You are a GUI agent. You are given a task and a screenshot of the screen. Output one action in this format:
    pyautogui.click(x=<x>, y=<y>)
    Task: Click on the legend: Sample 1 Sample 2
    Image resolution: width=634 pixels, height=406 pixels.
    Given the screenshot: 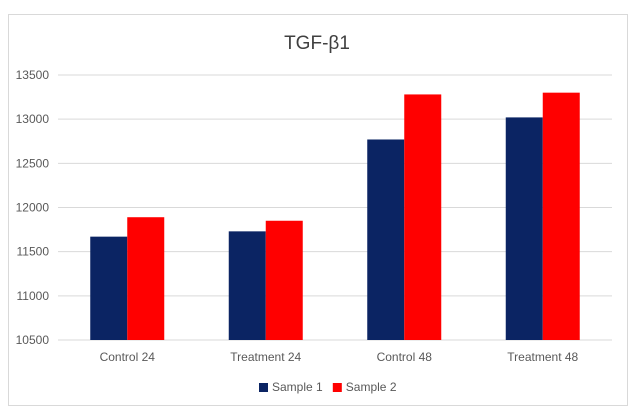 What is the action you would take?
    pyautogui.click(x=328, y=387)
    